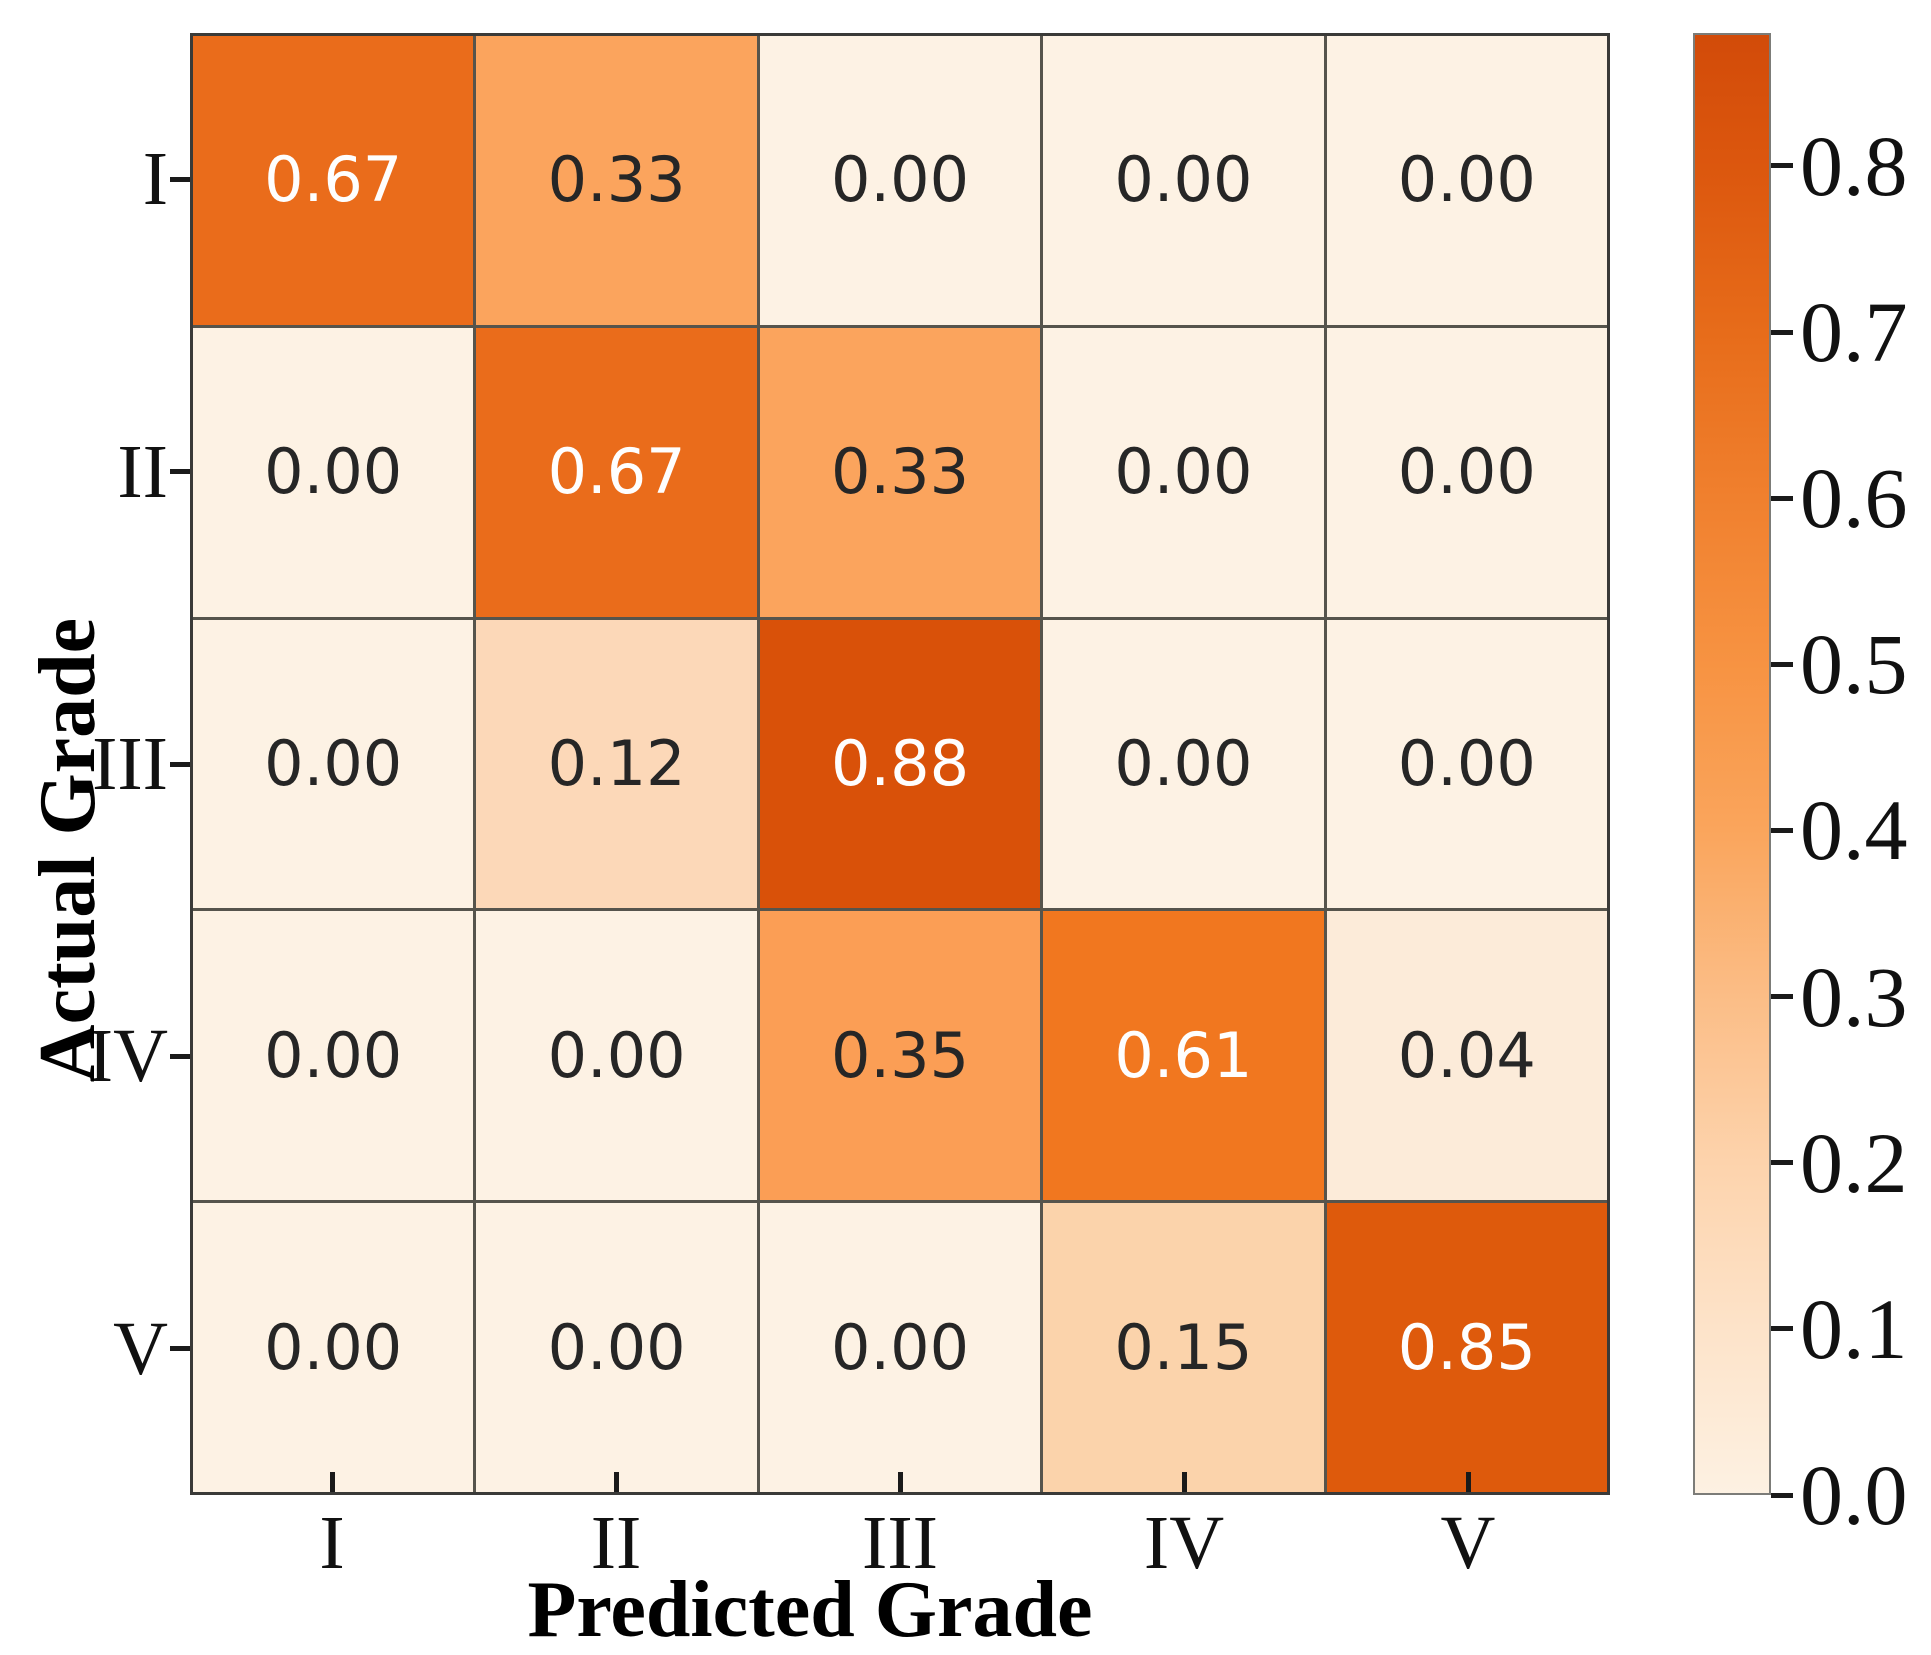 The width and height of the screenshot is (1931, 1655). I want to click on colorbar-tick-label-0.7: 0.7, so click(1854, 332).